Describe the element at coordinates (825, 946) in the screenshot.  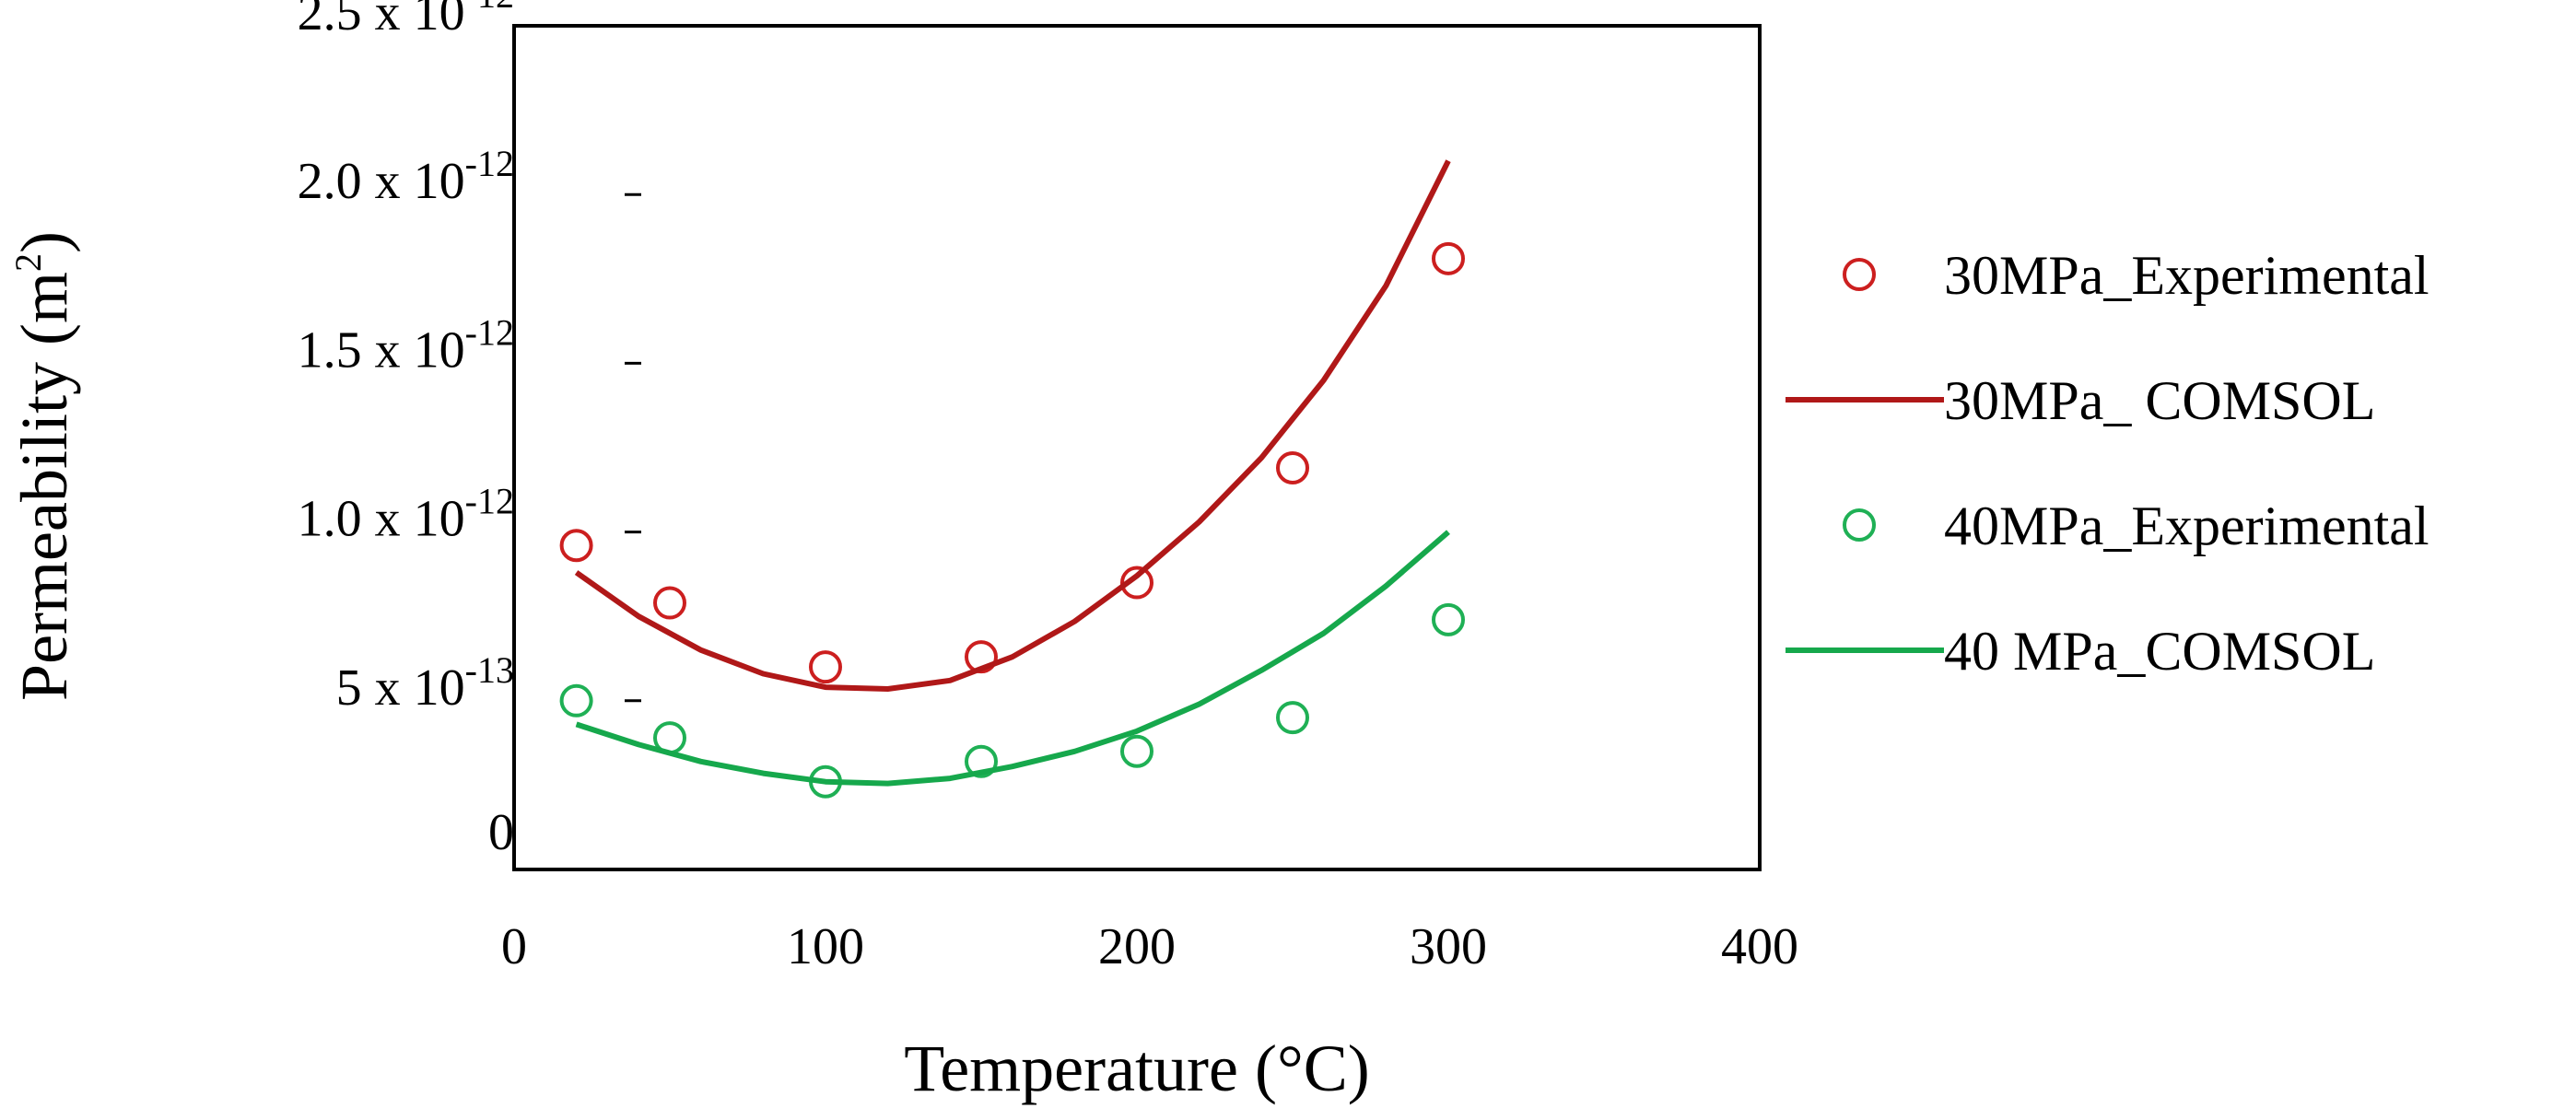
I see `x-tick-label: 100` at that location.